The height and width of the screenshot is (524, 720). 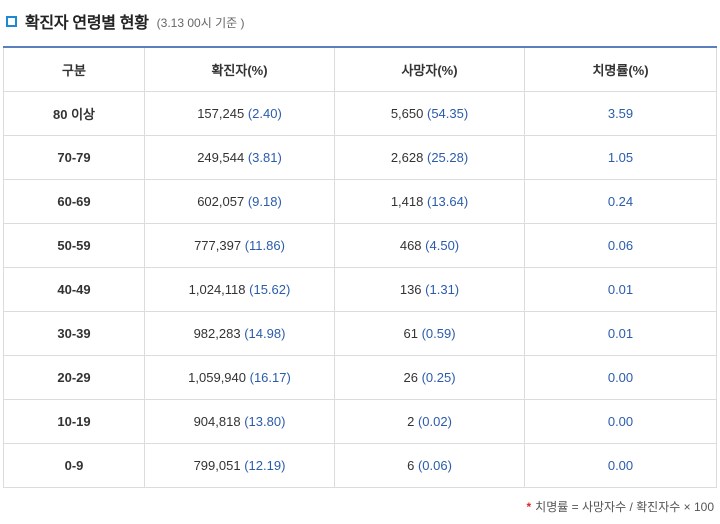 I want to click on section-header: 확진자 연령별 현황 (3.13 00시 기준 ), so click(x=125, y=21).